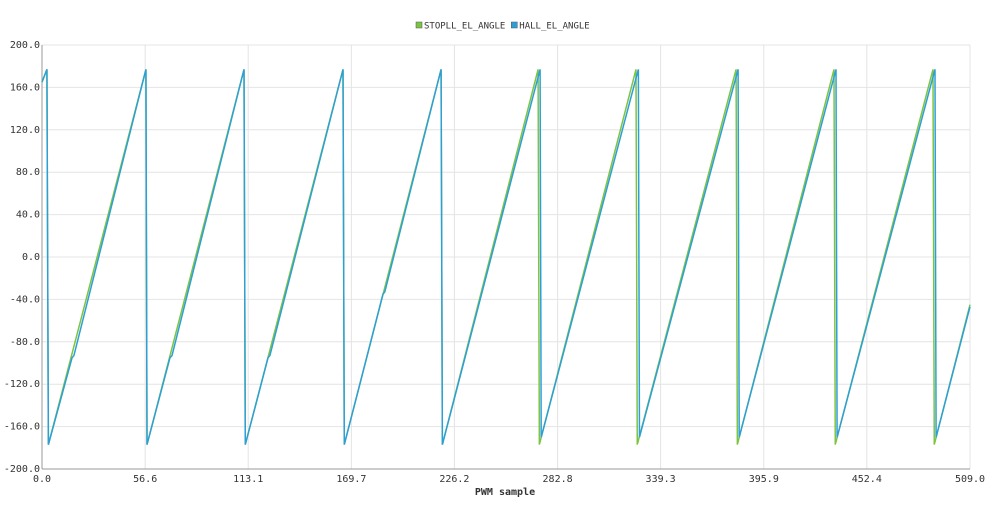 The width and height of the screenshot is (998, 507). Describe the element at coordinates (25, 299) in the screenshot. I see `y-tick-label: -40.0` at that location.